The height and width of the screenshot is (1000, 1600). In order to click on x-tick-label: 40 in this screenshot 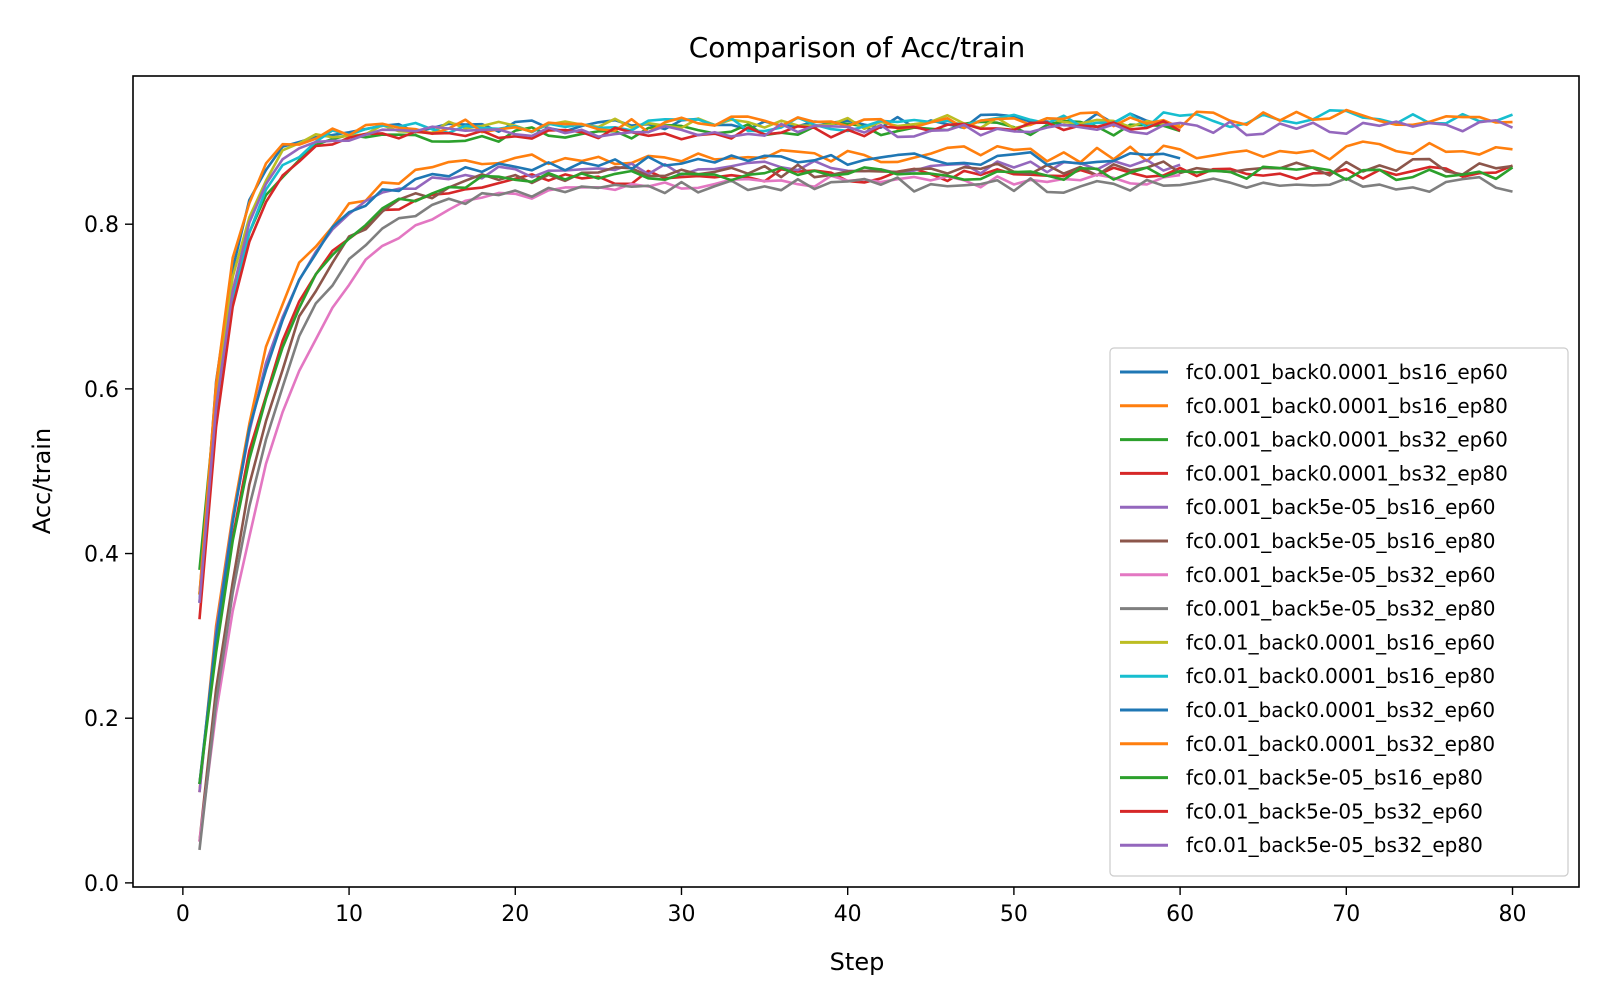, I will do `click(848, 914)`.